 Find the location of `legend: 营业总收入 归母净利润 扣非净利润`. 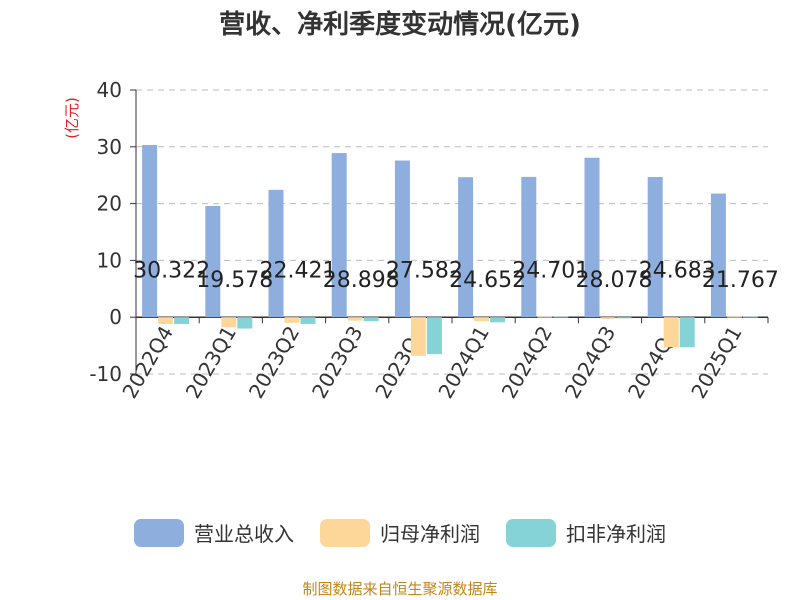

legend: 营业总收入 归母净利润 扣非净利润 is located at coordinates (400, 532).